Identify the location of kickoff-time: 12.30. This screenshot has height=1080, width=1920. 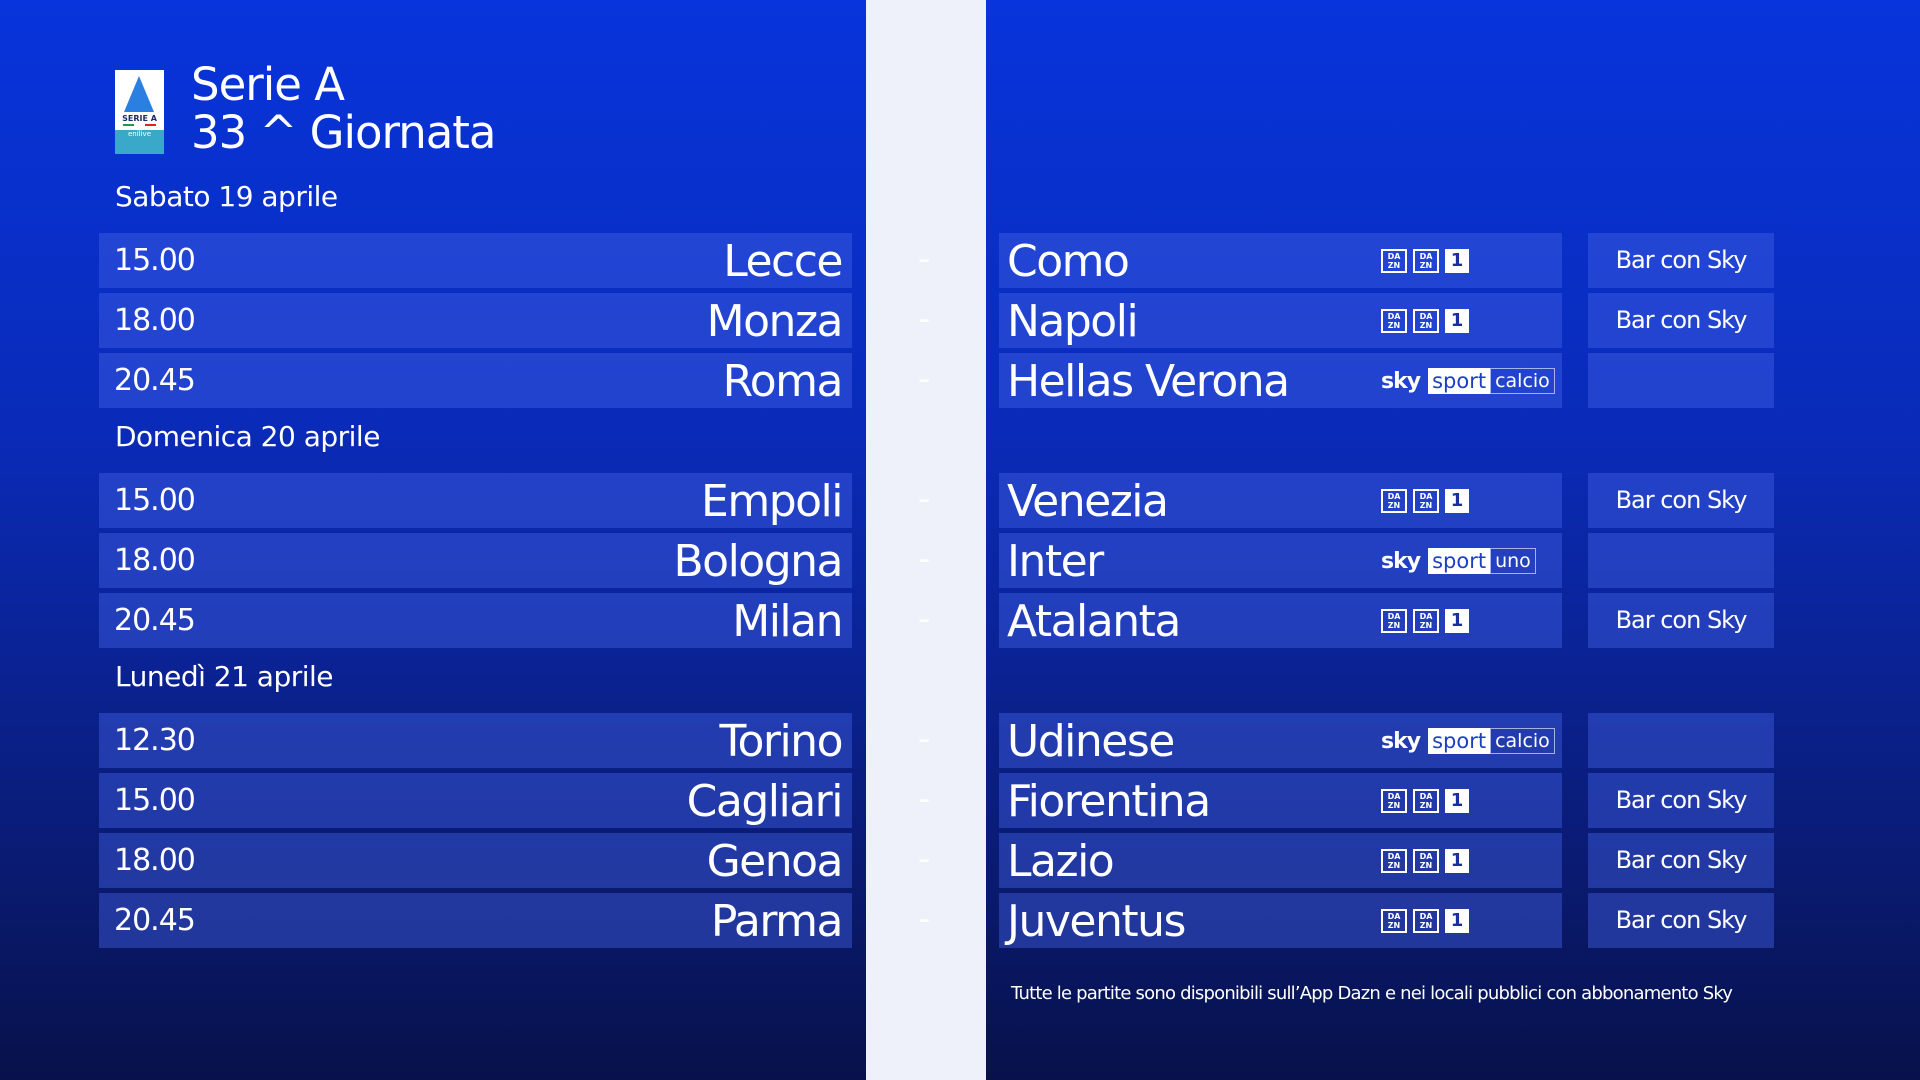
(155, 740).